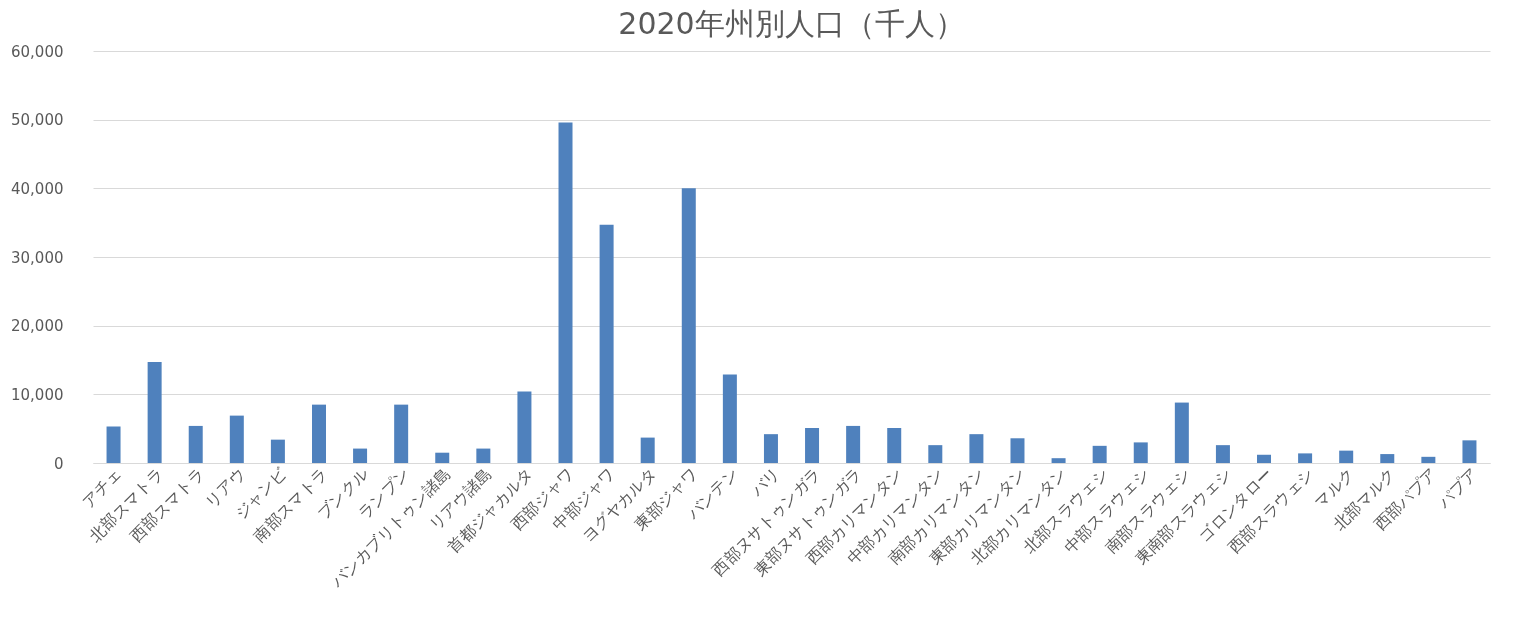 This screenshot has width=1529, height=627. What do you see at coordinates (37, 51) in the screenshot?
I see `y-tick-label: 60,000` at bounding box center [37, 51].